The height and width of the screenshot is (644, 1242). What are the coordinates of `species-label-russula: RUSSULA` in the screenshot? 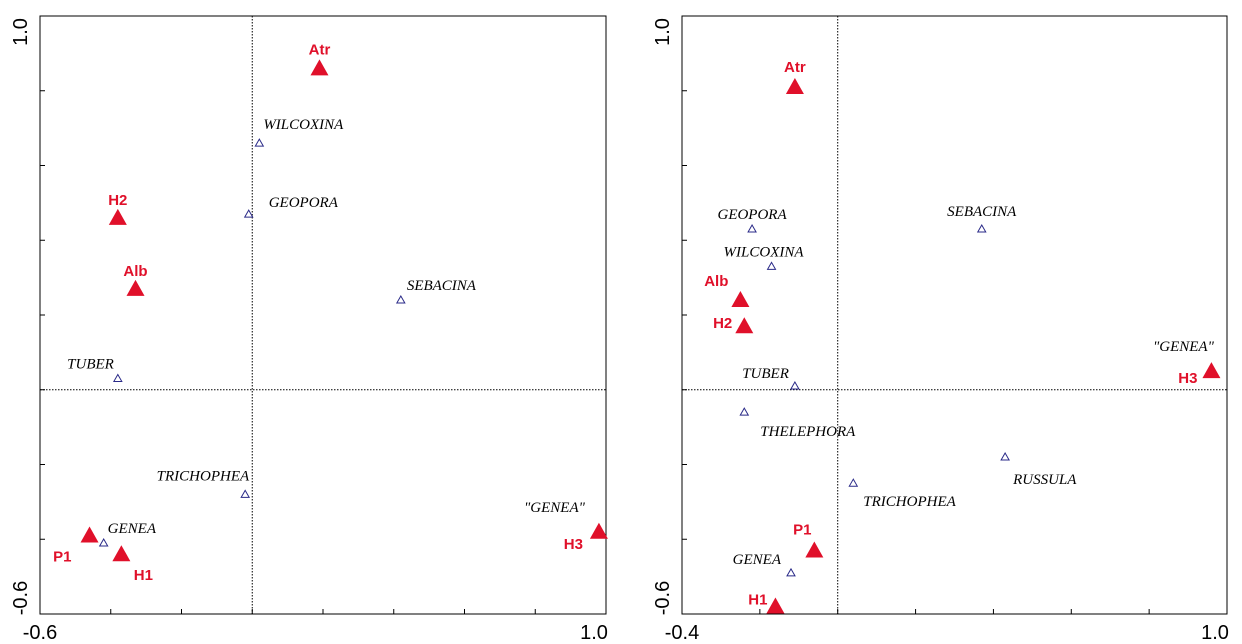 It's located at (1044, 480).